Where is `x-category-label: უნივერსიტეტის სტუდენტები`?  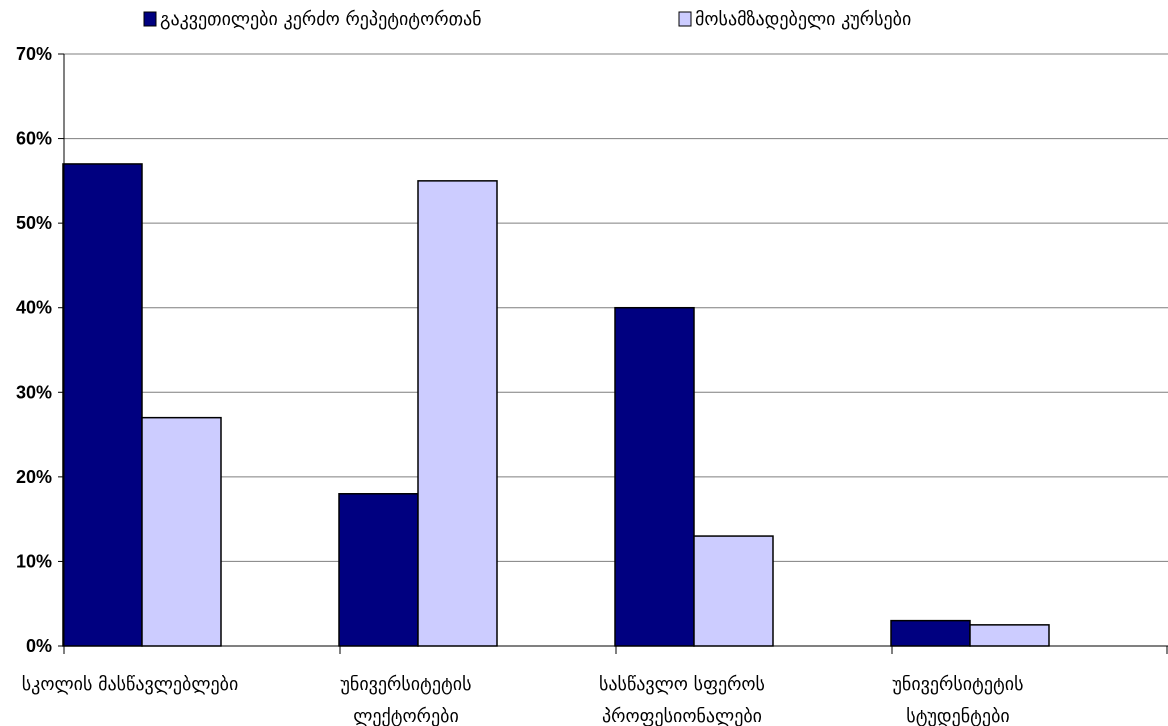 x-category-label: უნივერსიტეტის სტუდენტები is located at coordinates (958, 700).